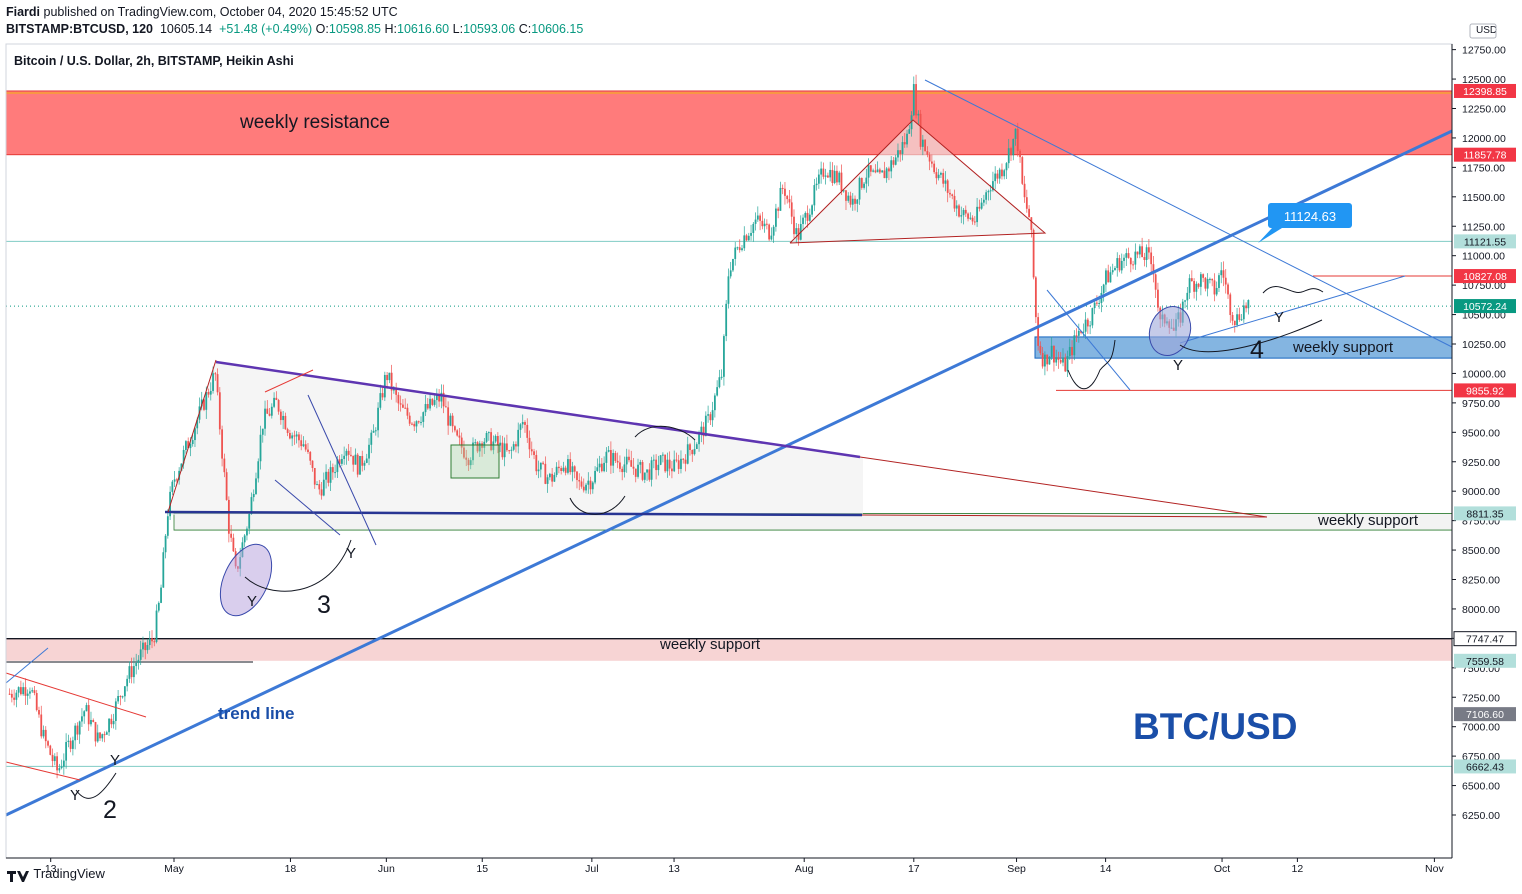 The image size is (1522, 894). What do you see at coordinates (192, 436) in the screenshot?
I see `triangle-left-line` at bounding box center [192, 436].